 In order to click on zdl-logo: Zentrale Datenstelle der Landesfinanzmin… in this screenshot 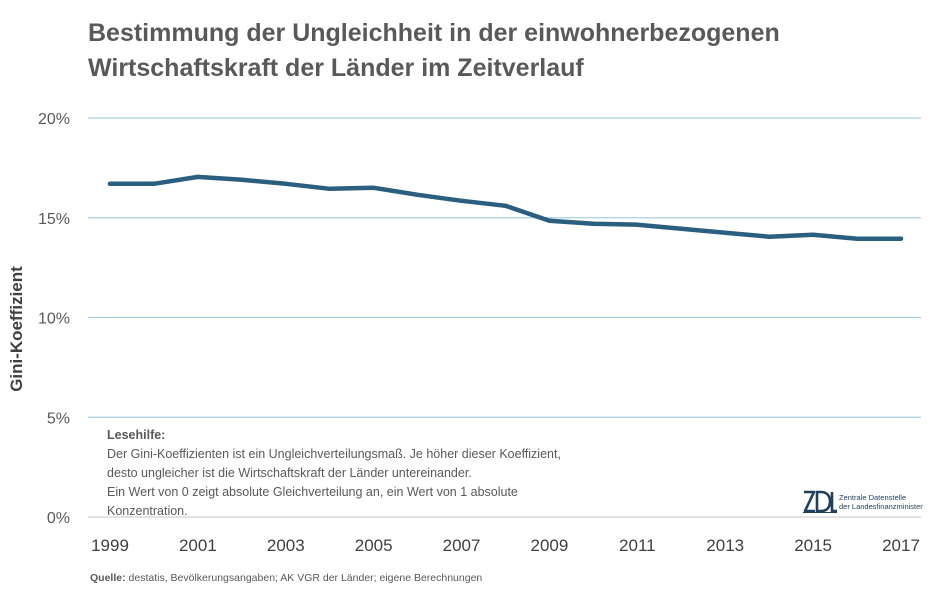, I will do `click(868, 504)`.